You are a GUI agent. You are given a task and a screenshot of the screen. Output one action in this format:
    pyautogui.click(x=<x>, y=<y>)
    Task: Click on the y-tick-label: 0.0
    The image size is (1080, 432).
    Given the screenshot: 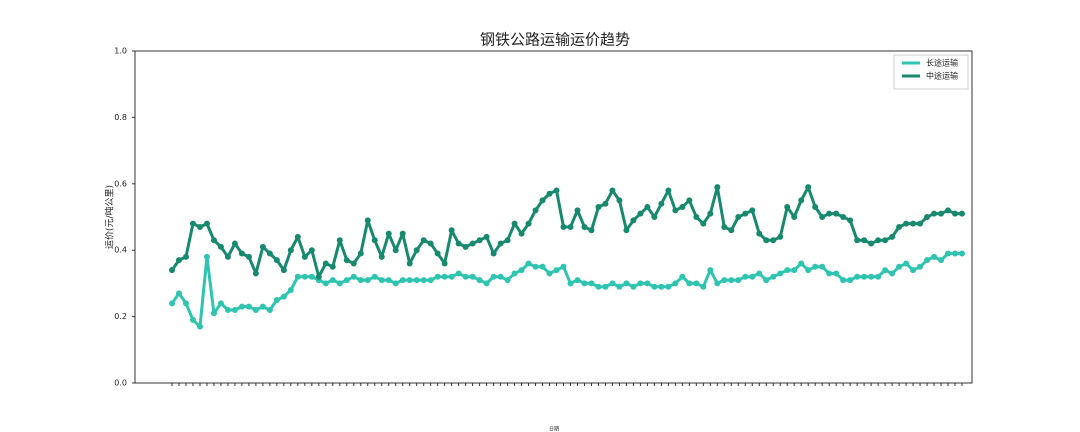 What is the action you would take?
    pyautogui.click(x=120, y=383)
    